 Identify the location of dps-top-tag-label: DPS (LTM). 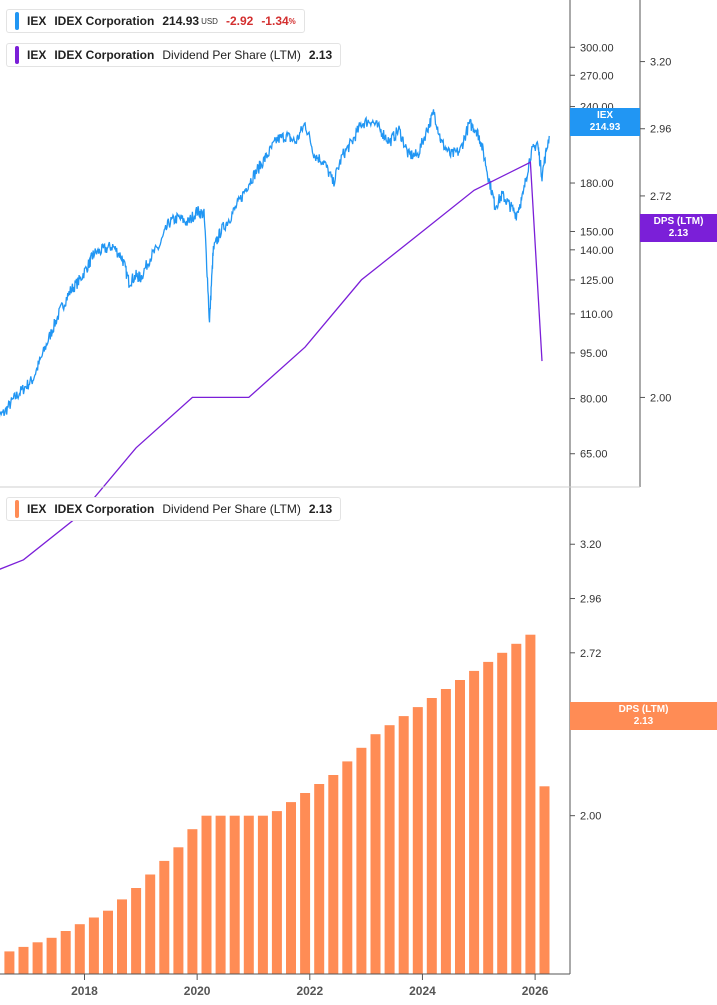
(678, 221).